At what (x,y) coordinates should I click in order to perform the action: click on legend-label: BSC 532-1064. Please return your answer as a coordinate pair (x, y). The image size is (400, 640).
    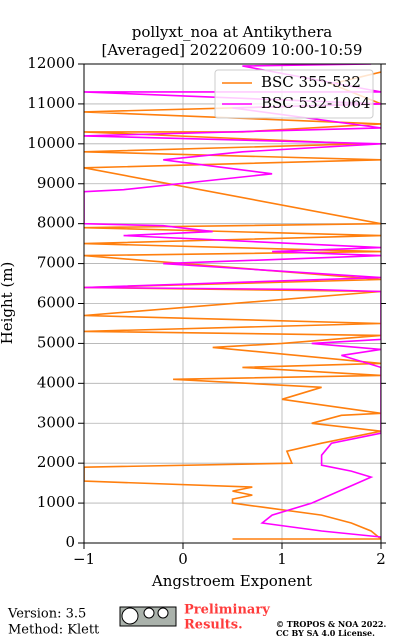
    Looking at the image, I should click on (315, 103).